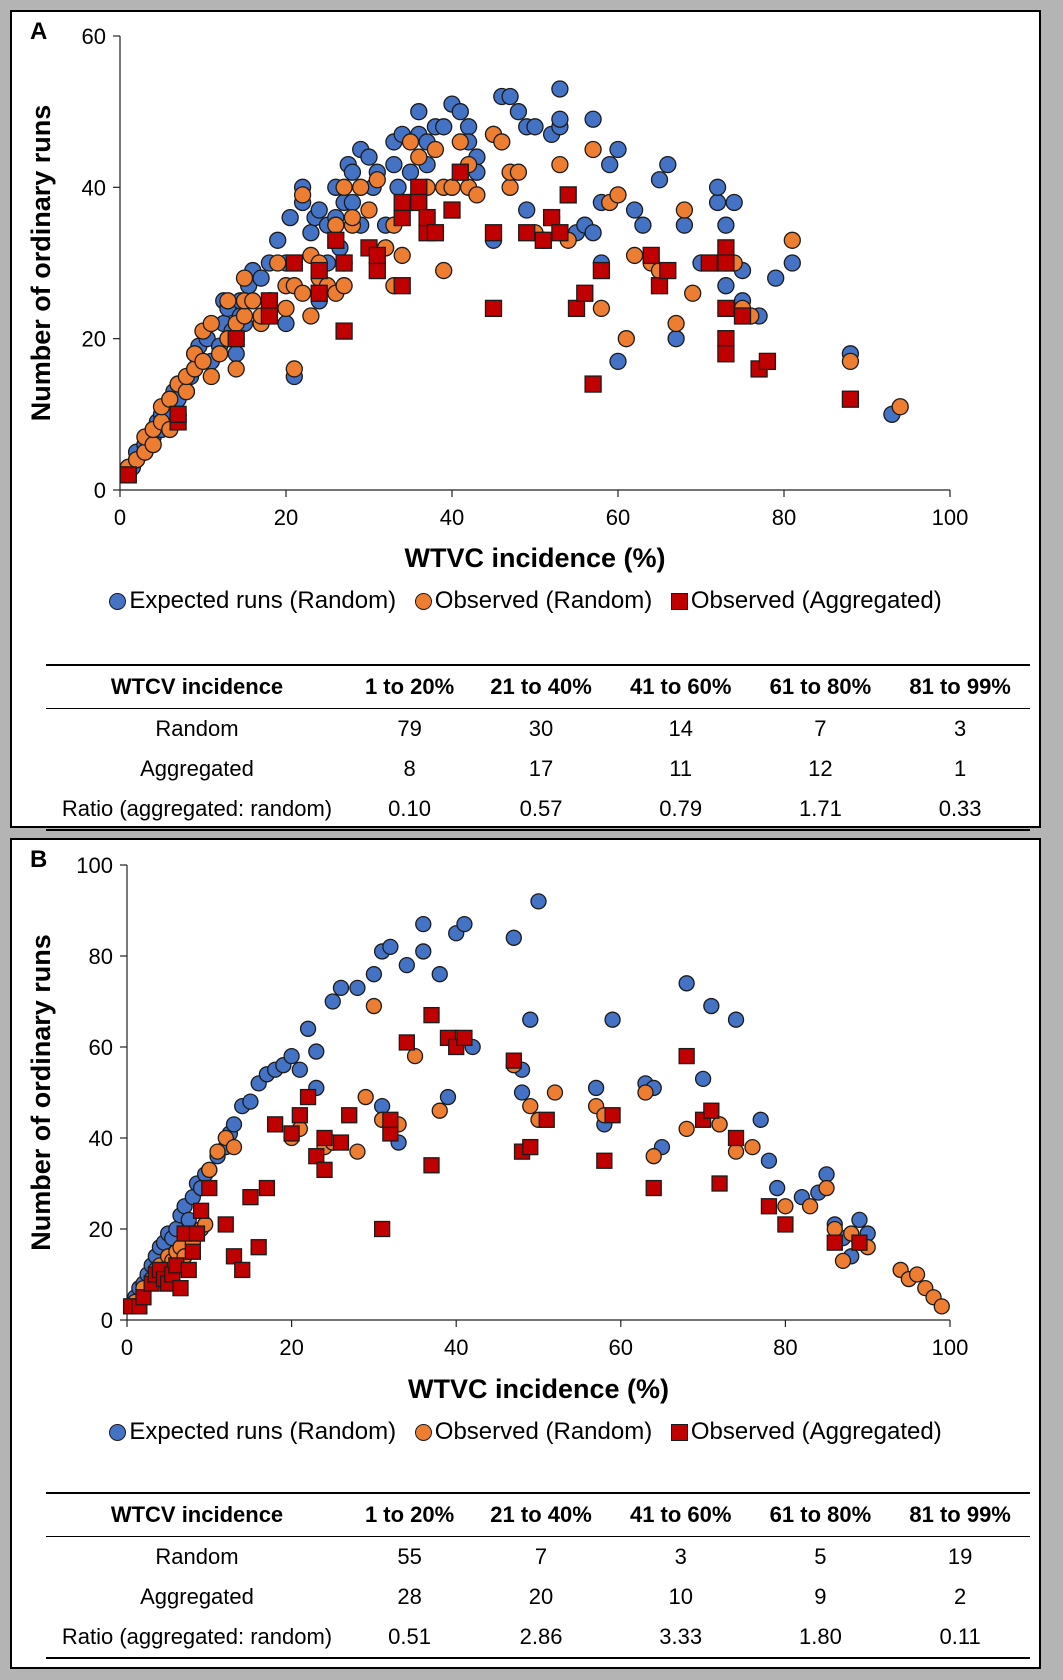 Image resolution: width=1063 pixels, height=1680 pixels. Describe the element at coordinates (960, 810) in the screenshot. I see `table-cell: 0.33` at that location.